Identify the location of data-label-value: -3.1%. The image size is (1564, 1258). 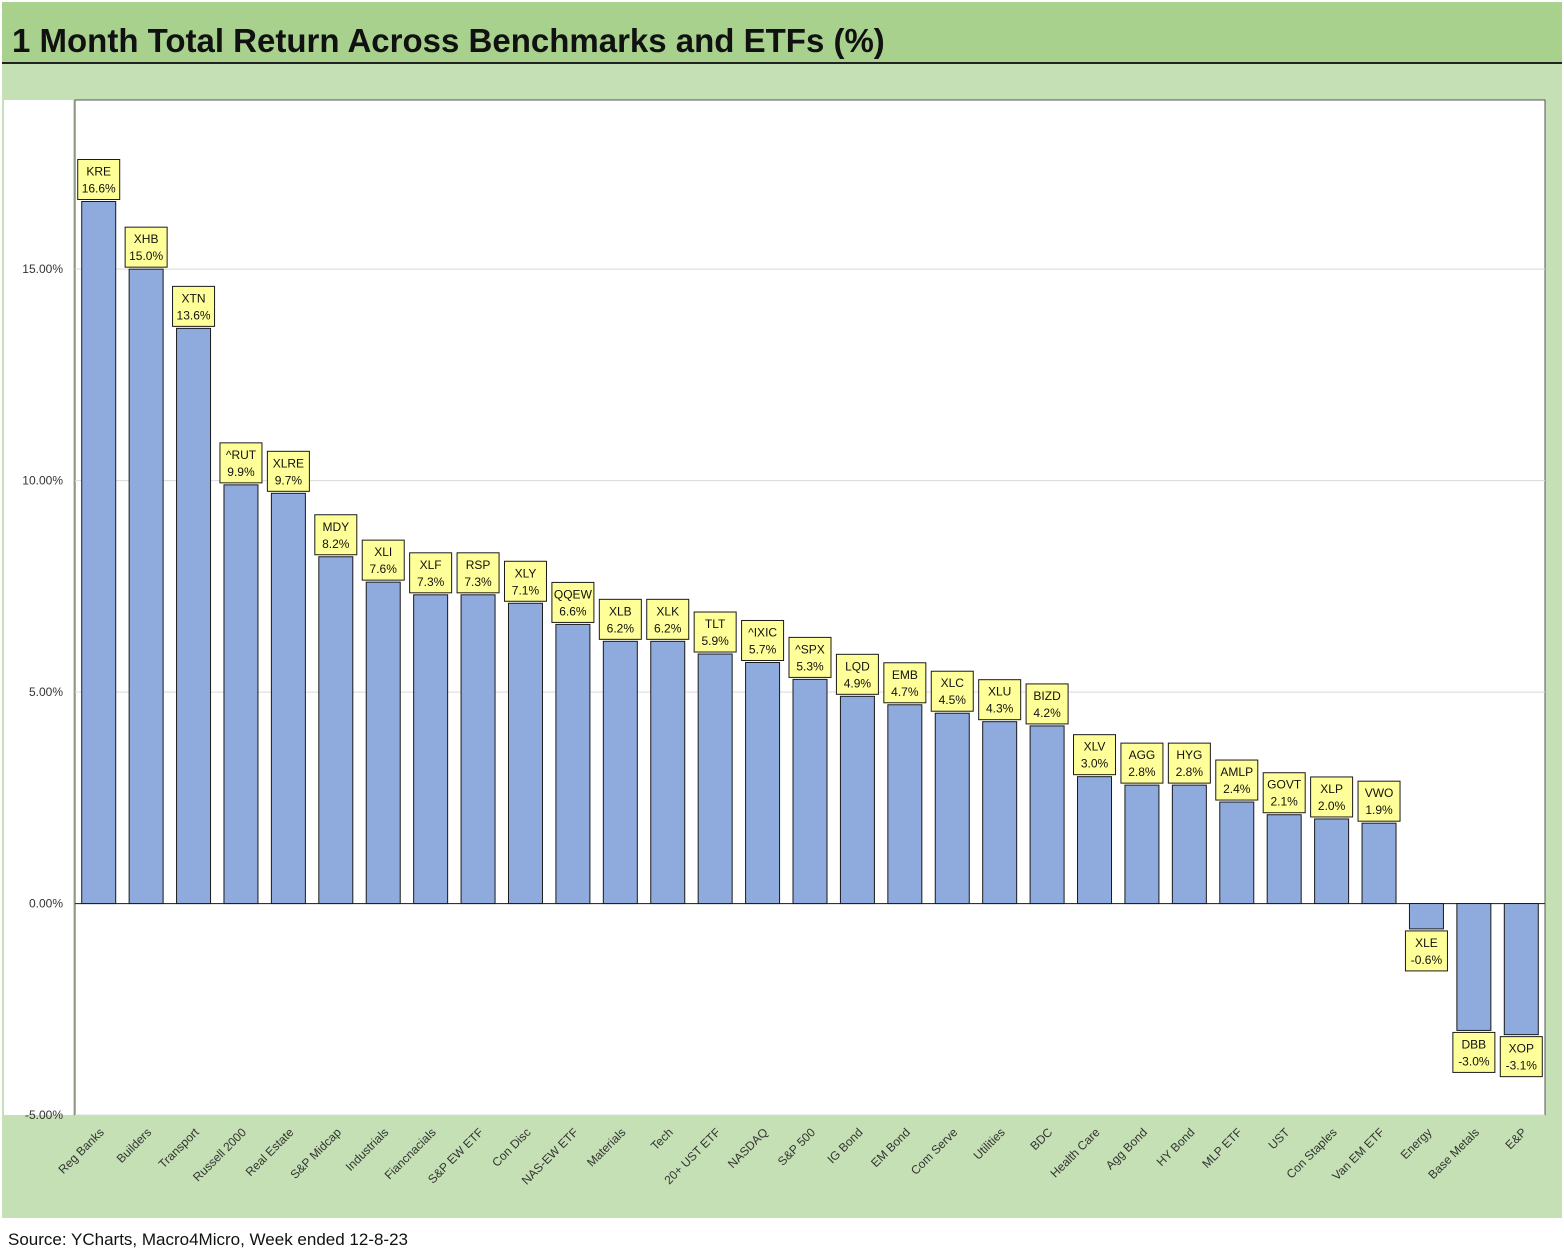
(1522, 1066).